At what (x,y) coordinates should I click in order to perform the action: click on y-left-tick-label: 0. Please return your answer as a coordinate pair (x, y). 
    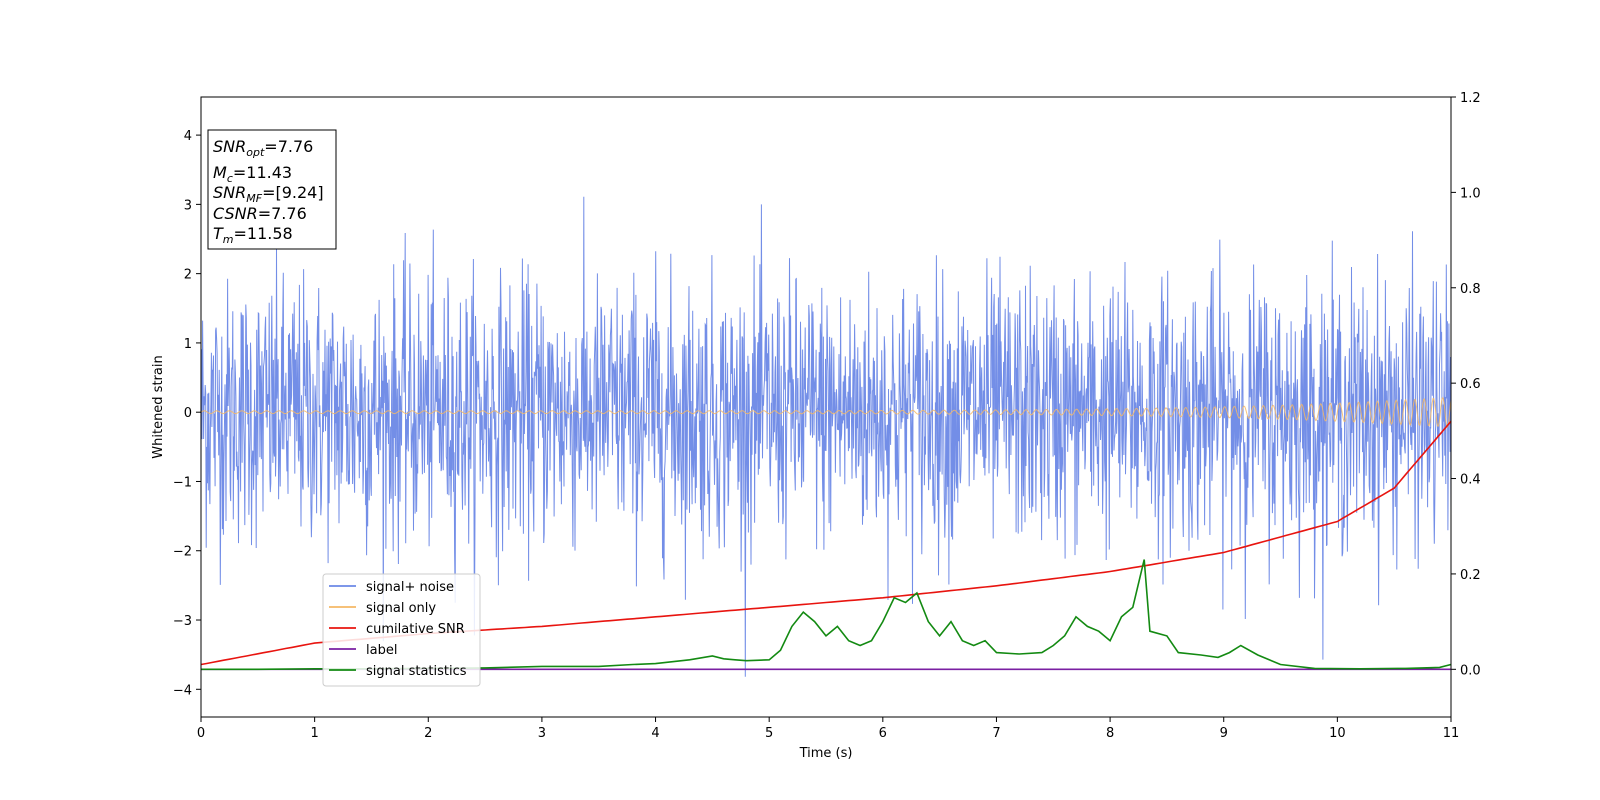
    Looking at the image, I should click on (188, 413).